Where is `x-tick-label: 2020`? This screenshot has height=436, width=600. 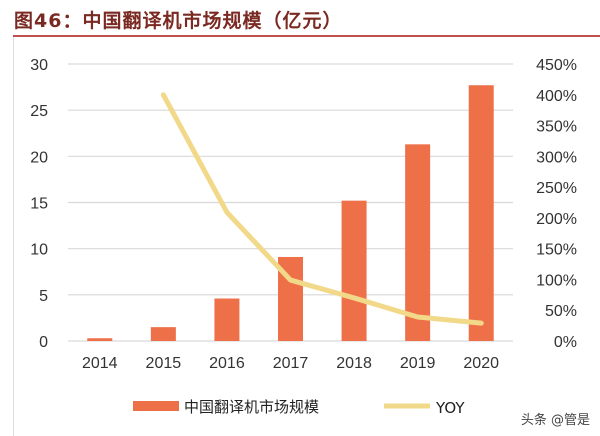
x-tick-label: 2020 is located at coordinates (481, 363).